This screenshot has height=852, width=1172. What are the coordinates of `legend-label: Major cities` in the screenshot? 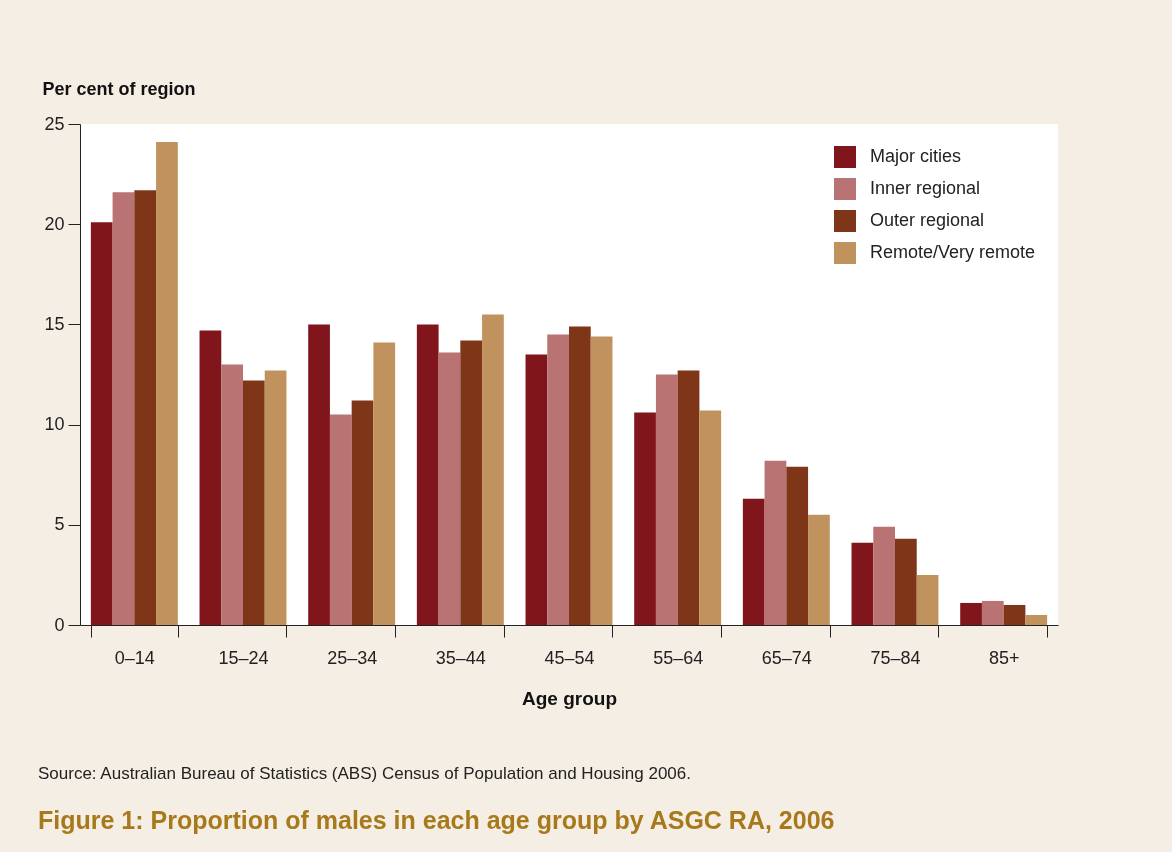 It's located at (916, 156).